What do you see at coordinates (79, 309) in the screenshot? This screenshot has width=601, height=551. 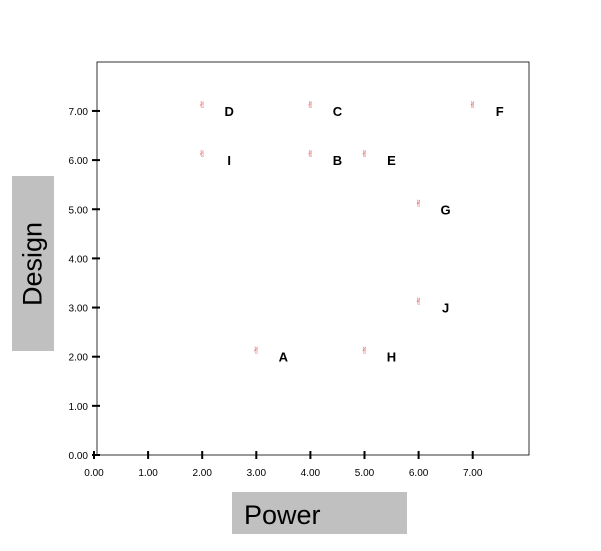 I see `y-tick-label: 3.00` at bounding box center [79, 309].